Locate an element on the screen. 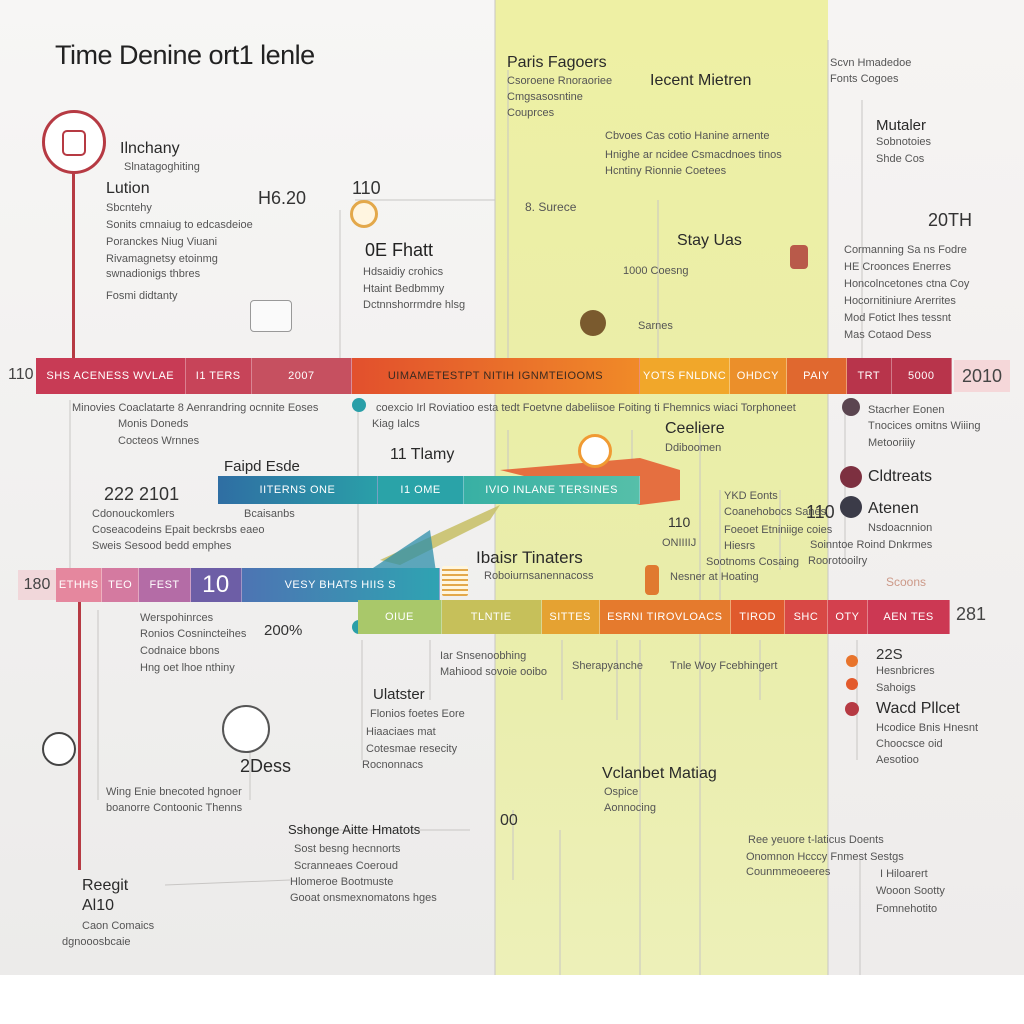 This screenshot has height=1024, width=1024. bar3-seg-4: 10 is located at coordinates (216, 585).